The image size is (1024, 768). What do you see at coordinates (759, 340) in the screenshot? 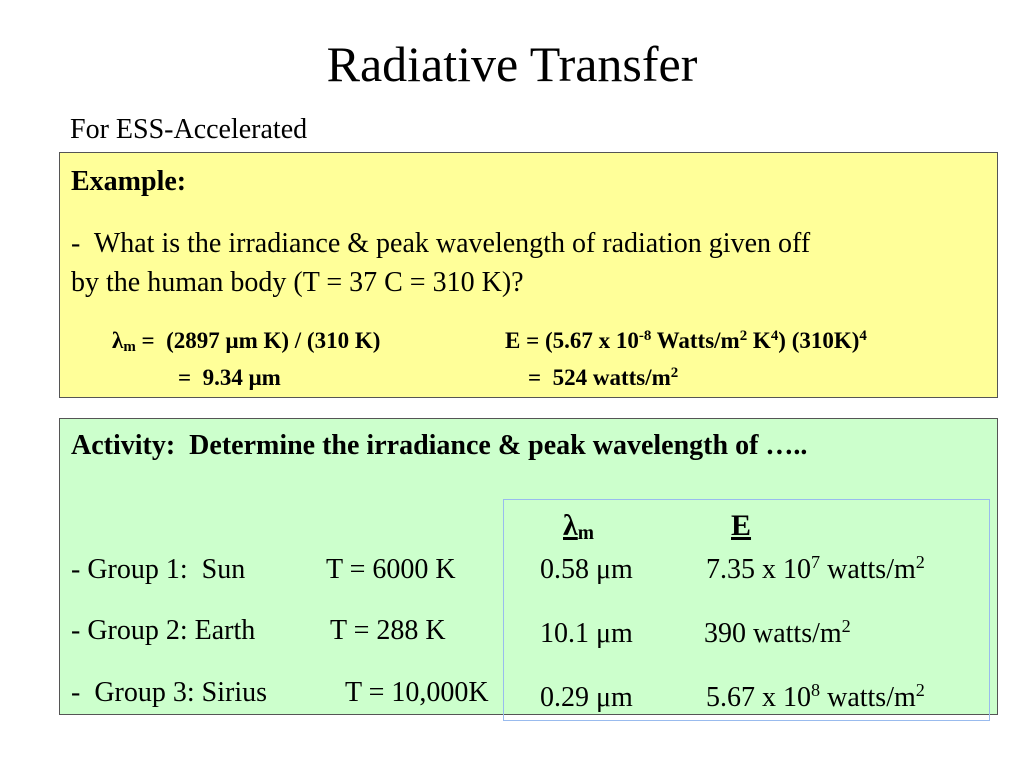
I see `e-eq-part3: K` at bounding box center [759, 340].